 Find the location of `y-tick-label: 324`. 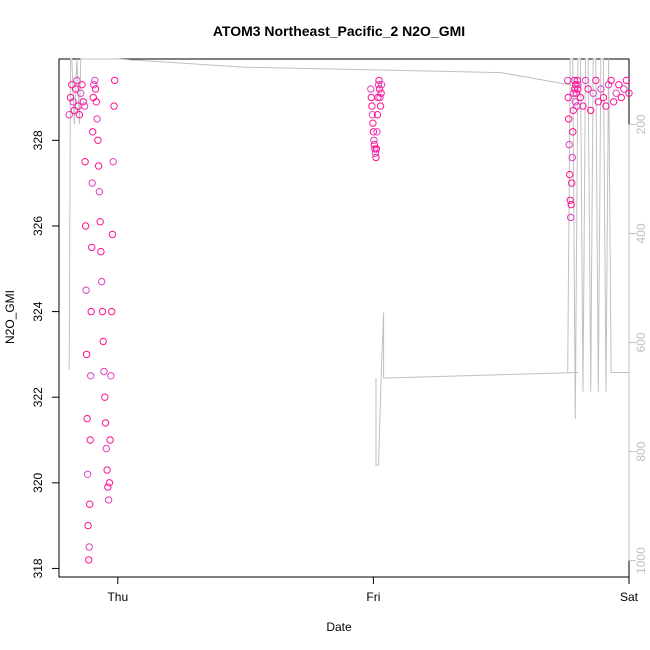

y-tick-label: 324 is located at coordinates (38, 311).